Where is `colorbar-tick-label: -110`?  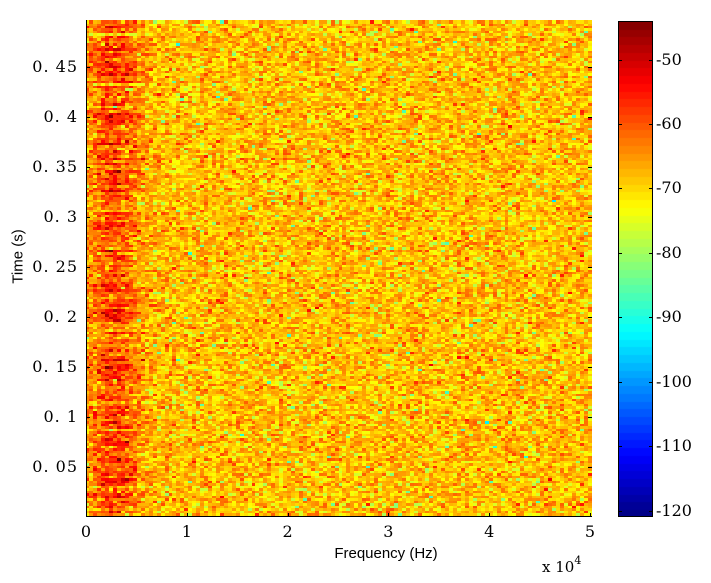 colorbar-tick-label: -110 is located at coordinates (674, 446).